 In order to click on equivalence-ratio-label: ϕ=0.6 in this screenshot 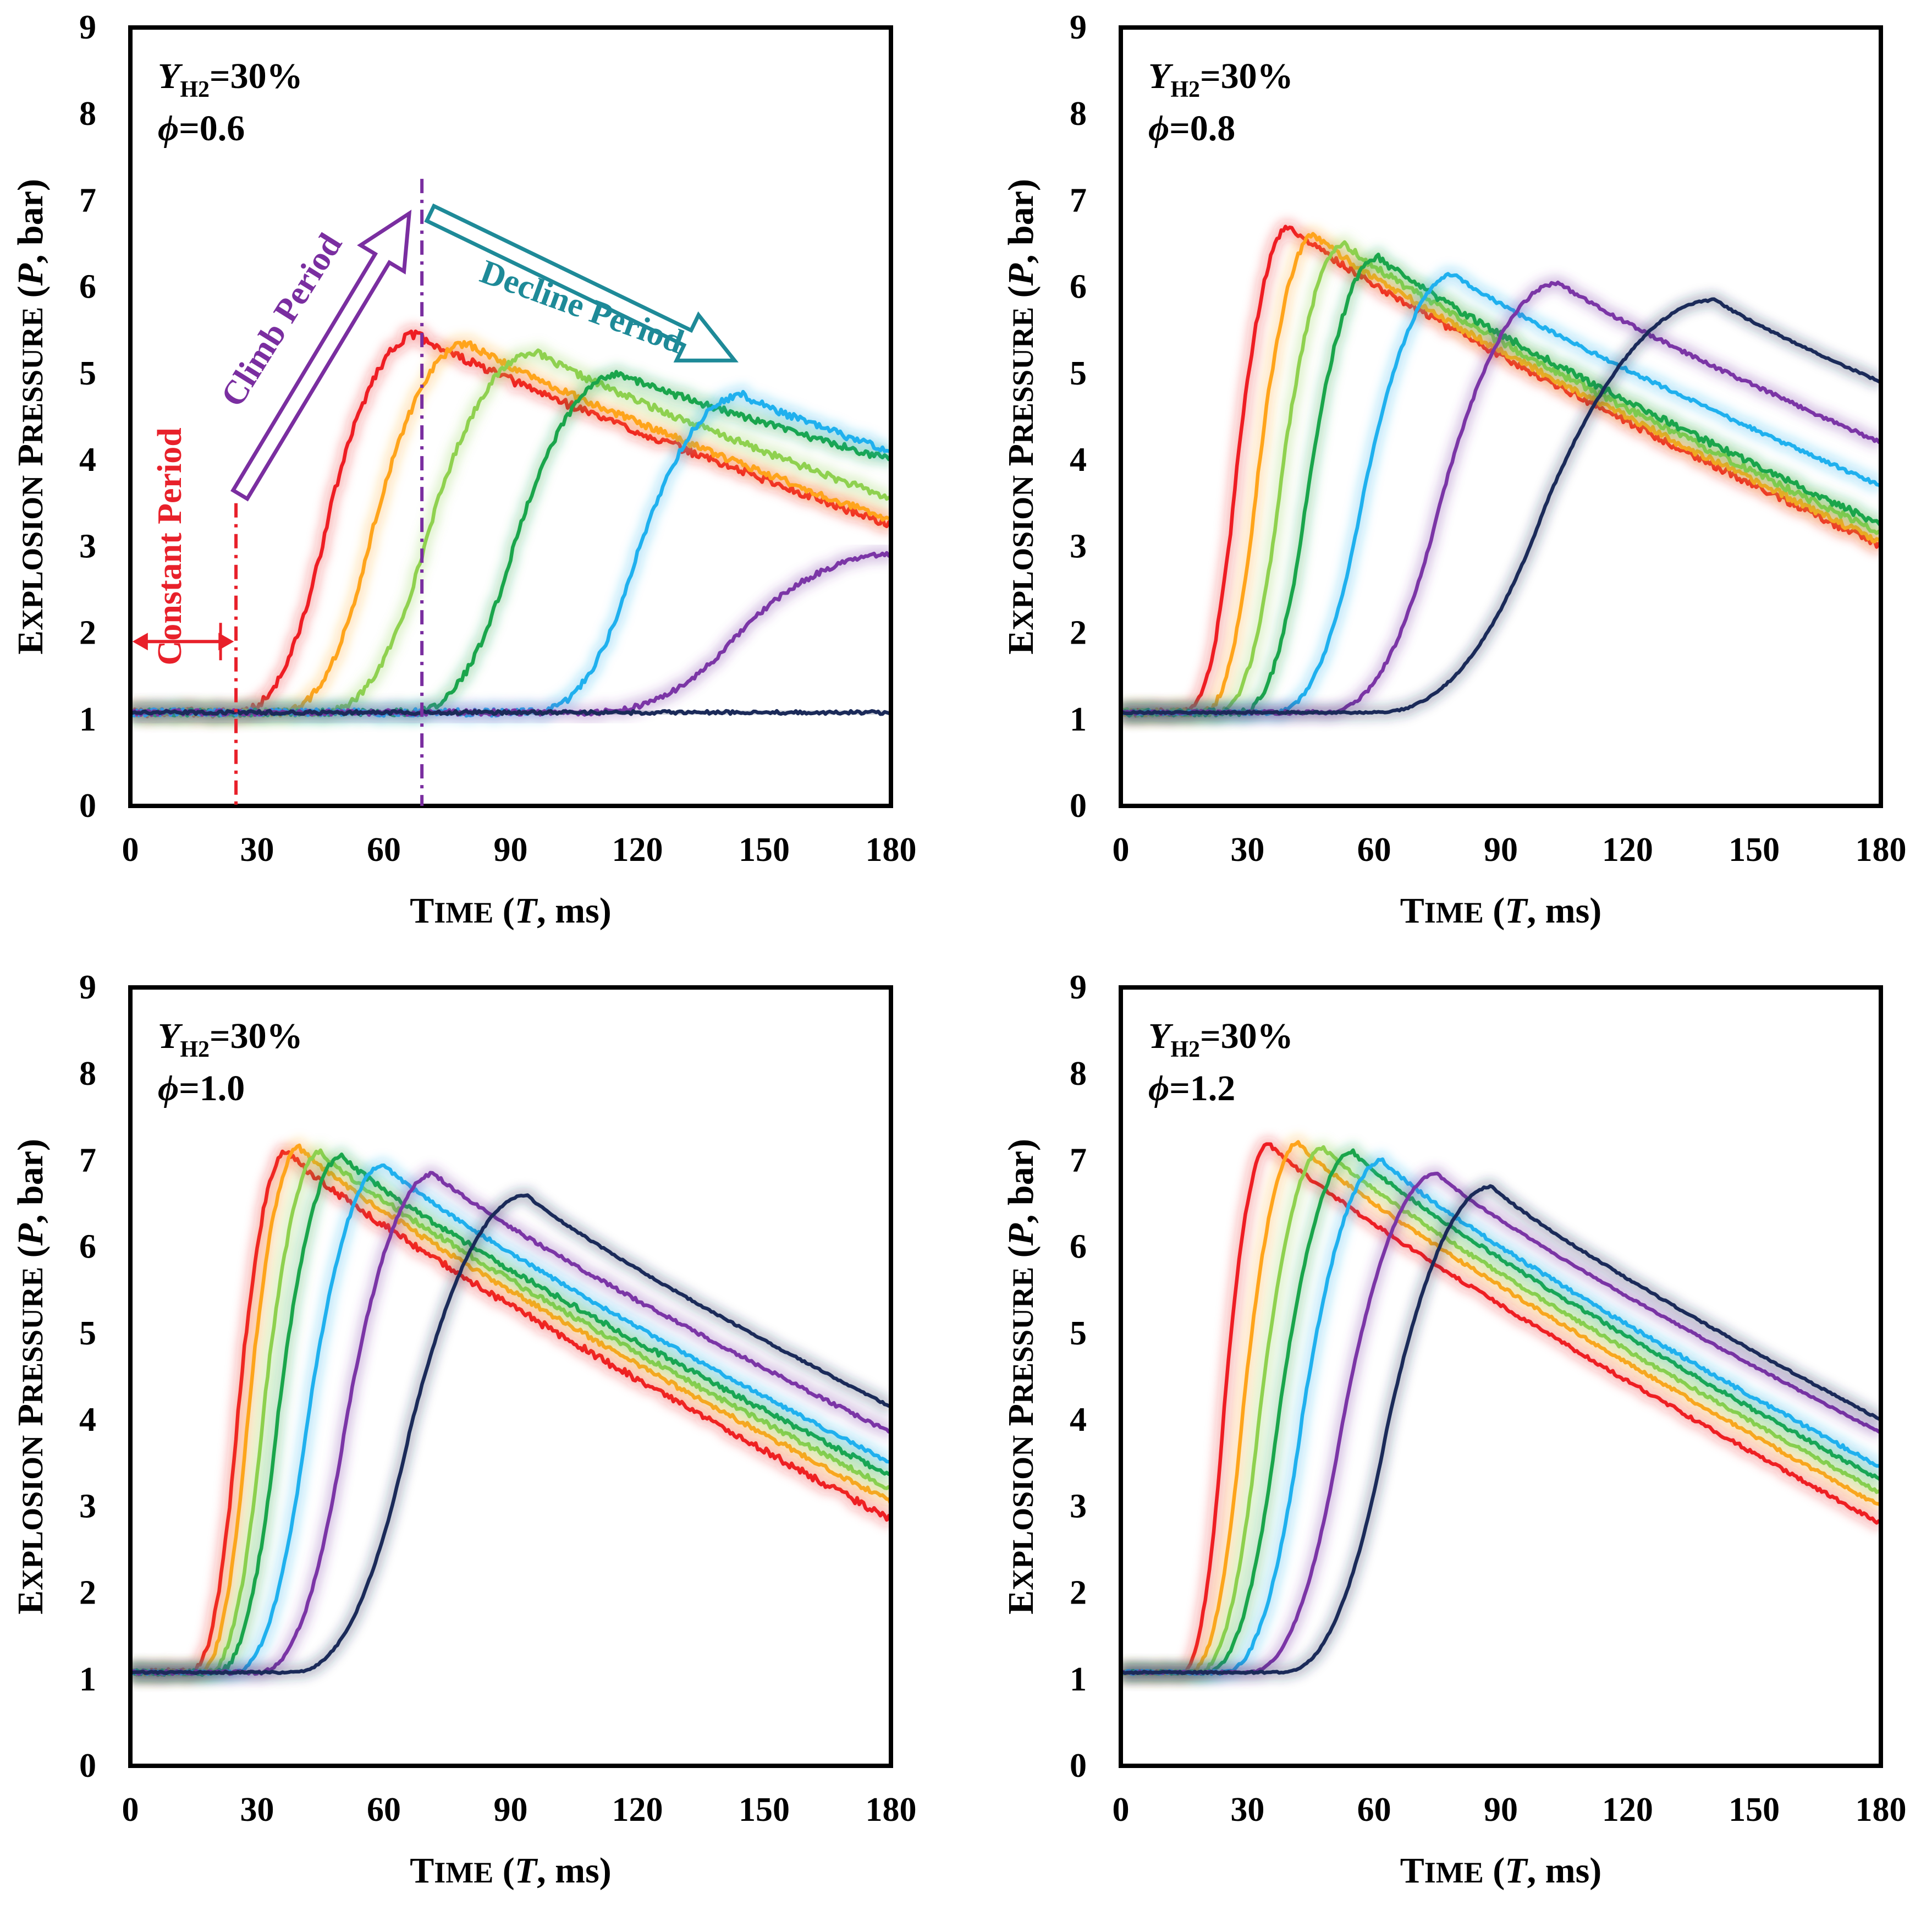, I will do `click(201, 128)`.